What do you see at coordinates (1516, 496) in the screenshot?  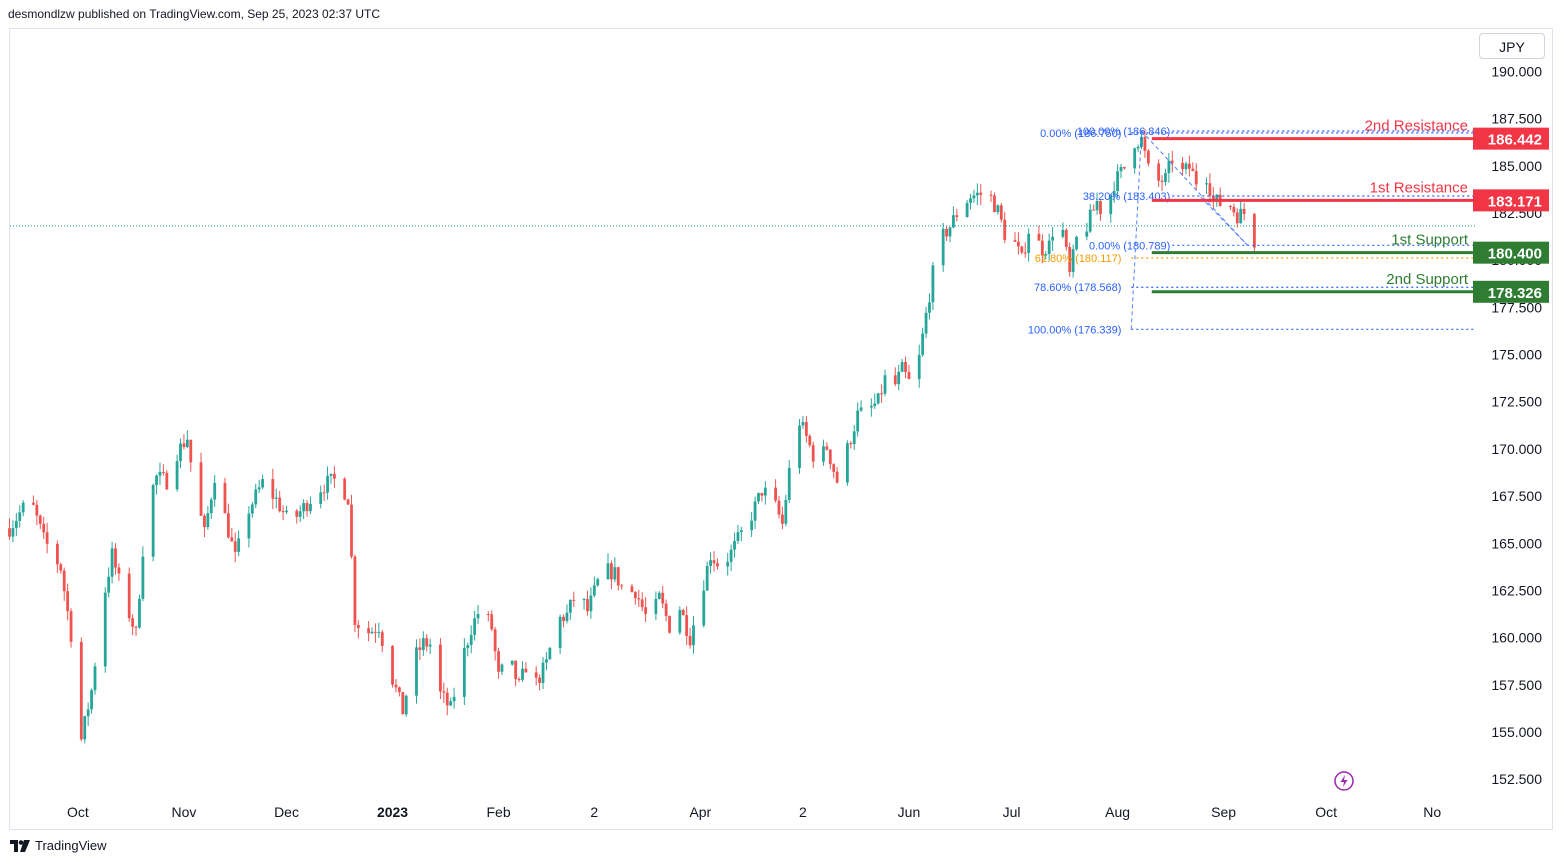 I see `y-tick-label: 167.500` at bounding box center [1516, 496].